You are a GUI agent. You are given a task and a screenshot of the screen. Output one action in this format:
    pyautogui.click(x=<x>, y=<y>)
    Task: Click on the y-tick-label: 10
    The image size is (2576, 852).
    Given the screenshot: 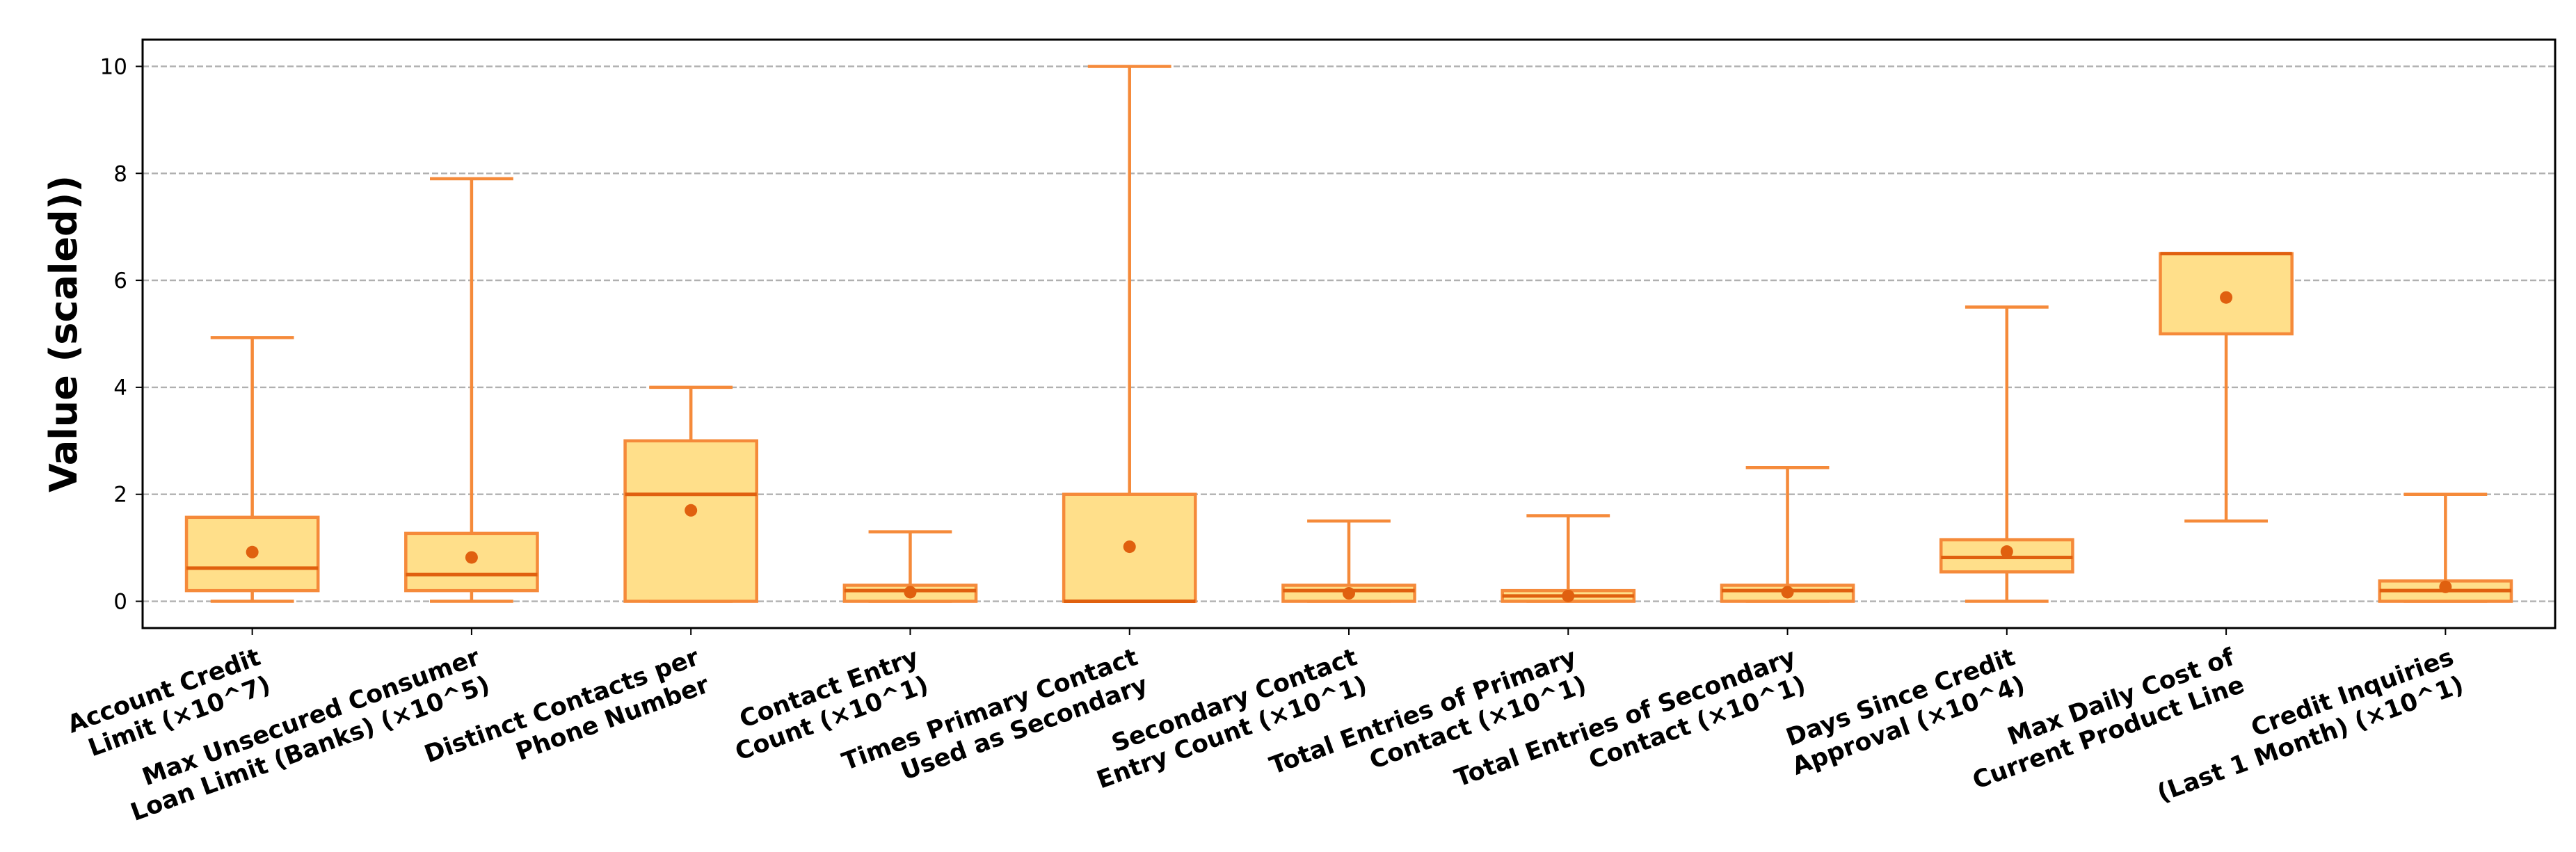 What is the action you would take?
    pyautogui.click(x=113, y=66)
    